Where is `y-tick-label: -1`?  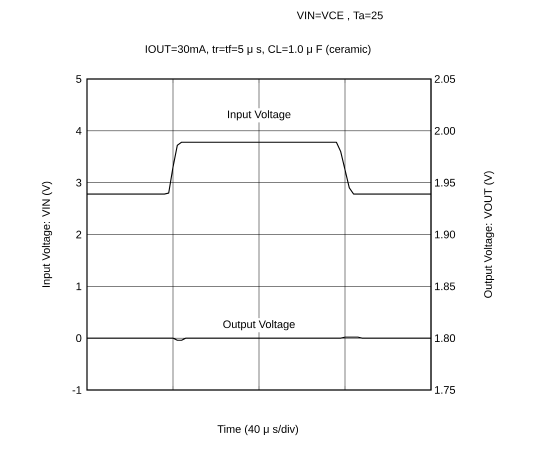
y-tick-label: -1 is located at coordinates (77, 390).